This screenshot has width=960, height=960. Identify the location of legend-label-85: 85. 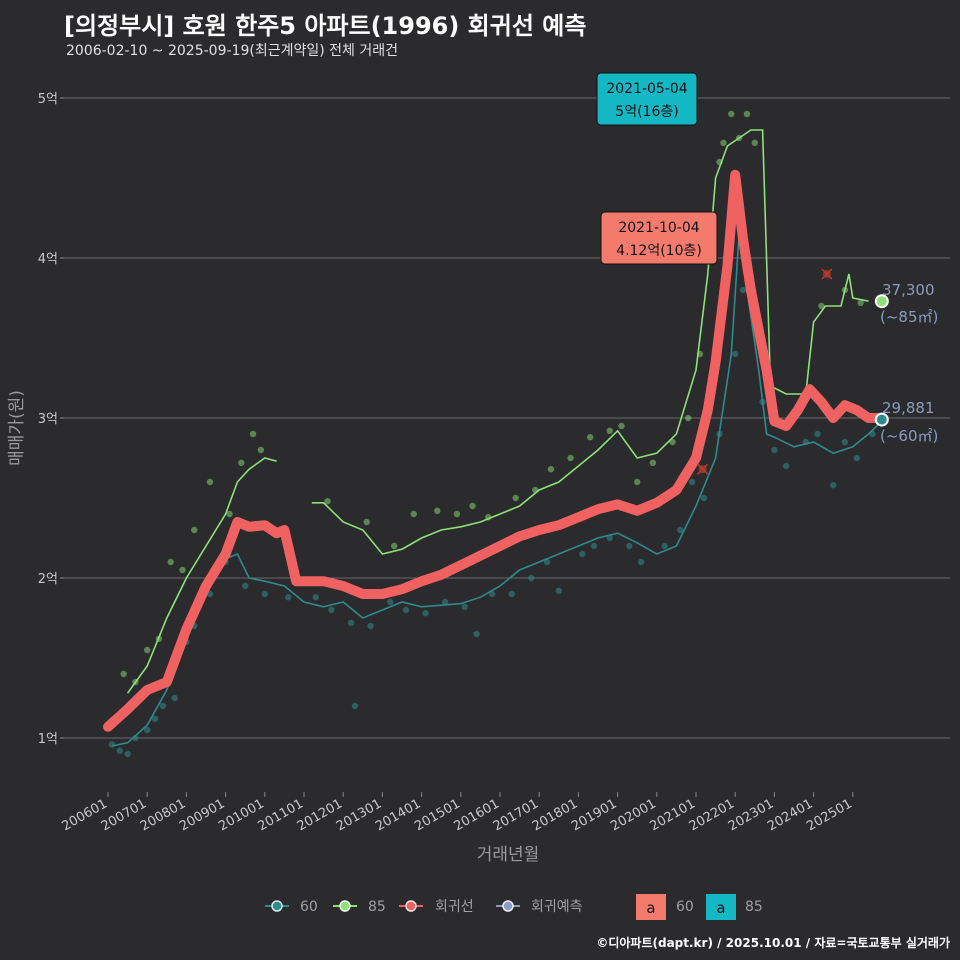
(377, 907).